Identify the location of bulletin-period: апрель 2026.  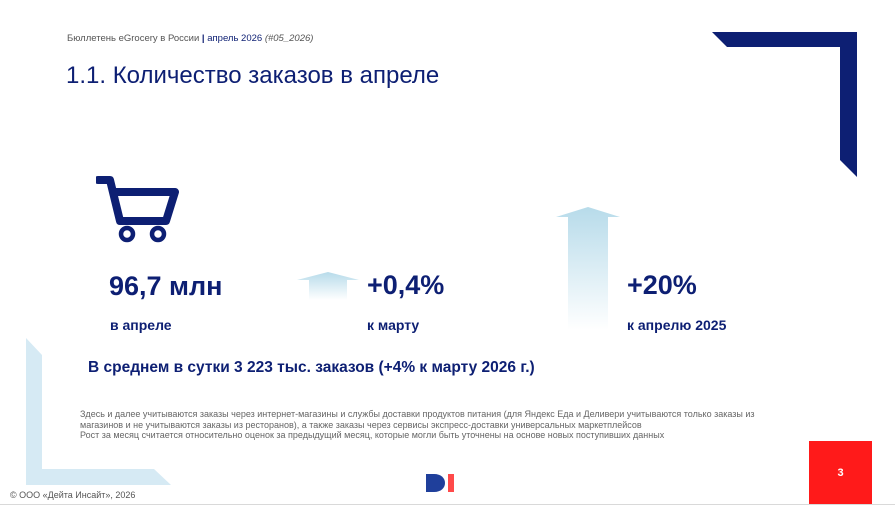
(235, 38).